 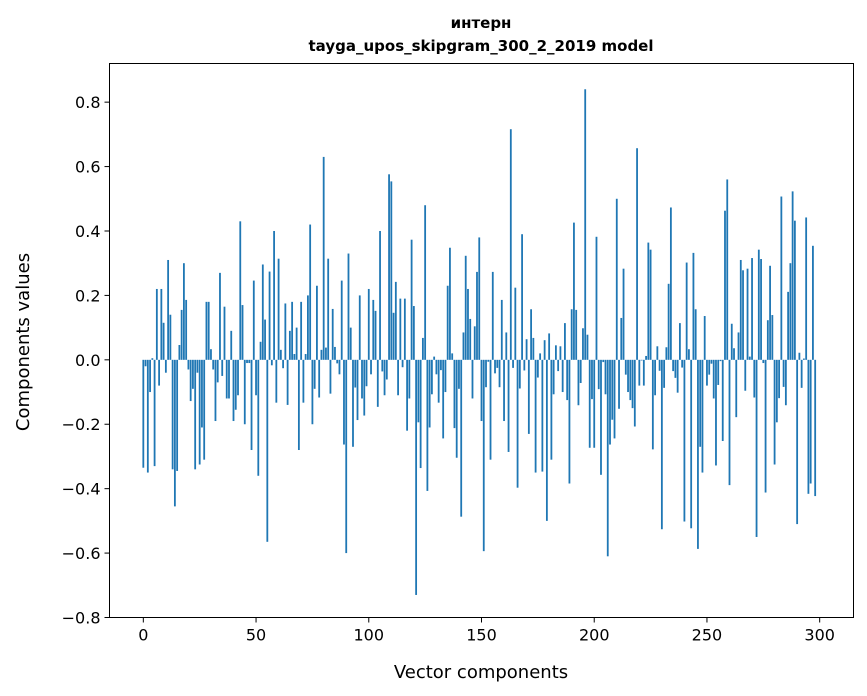 What do you see at coordinates (86, 360) in the screenshot?
I see `y-axis: −0.8 −0.6 −0.4 −0.2 0.0 0.2 0.4 0.6 0.8` at bounding box center [86, 360].